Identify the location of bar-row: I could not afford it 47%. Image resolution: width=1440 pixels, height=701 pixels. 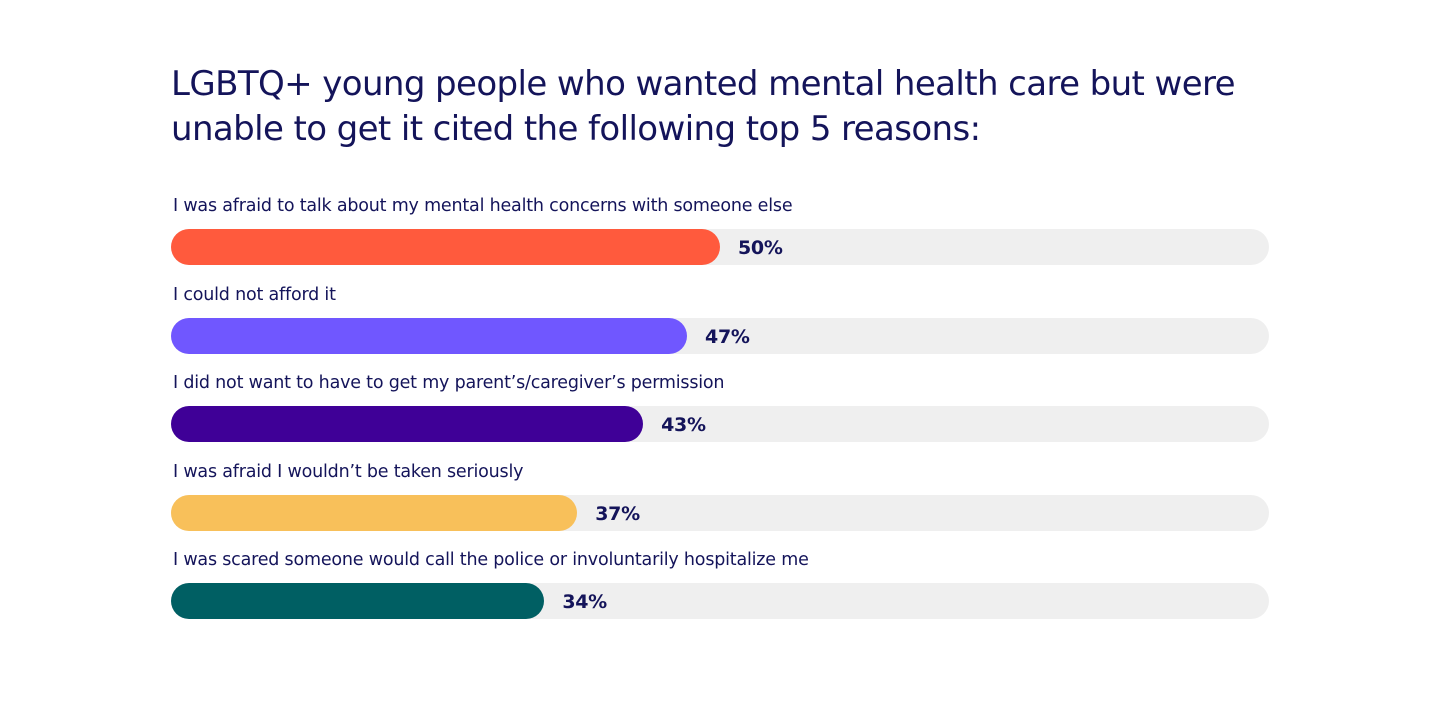
(721, 325).